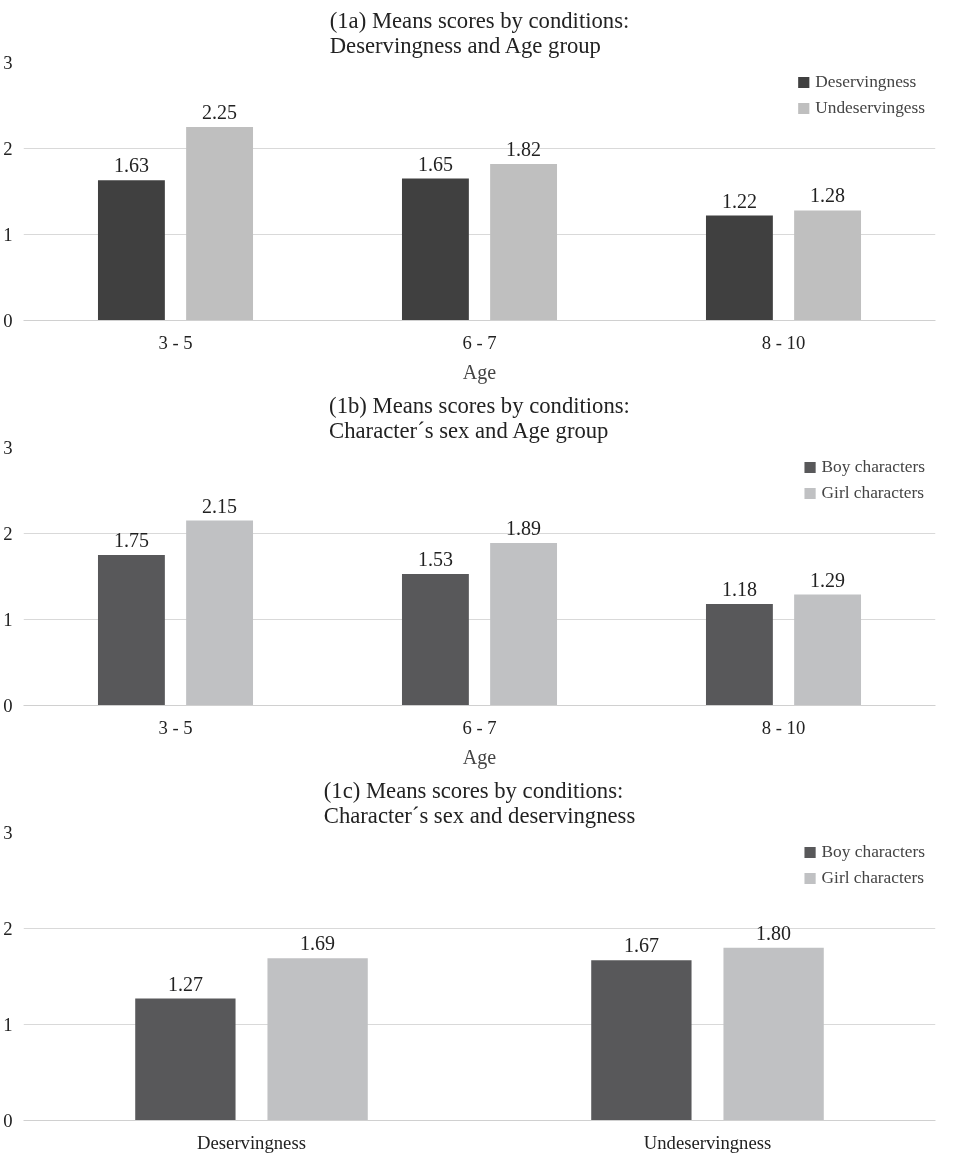 Image resolution: width=955 pixels, height=1157 pixels. Describe the element at coordinates (435, 163) in the screenshot. I see `data-label: 1.65` at that location.